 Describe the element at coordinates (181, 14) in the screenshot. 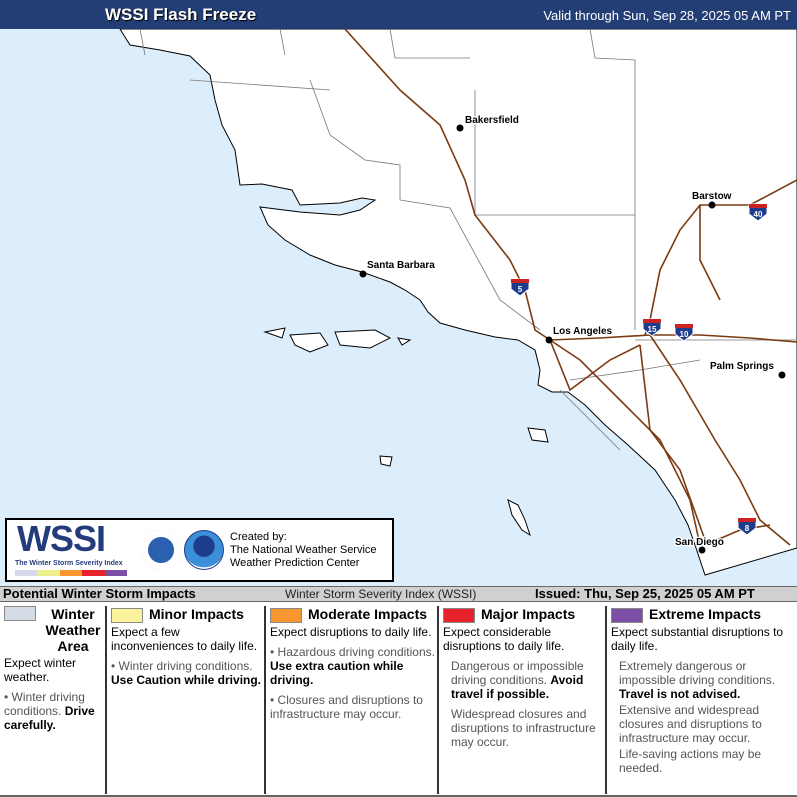

I see `map-title: WSSI Flash Freeze` at that location.